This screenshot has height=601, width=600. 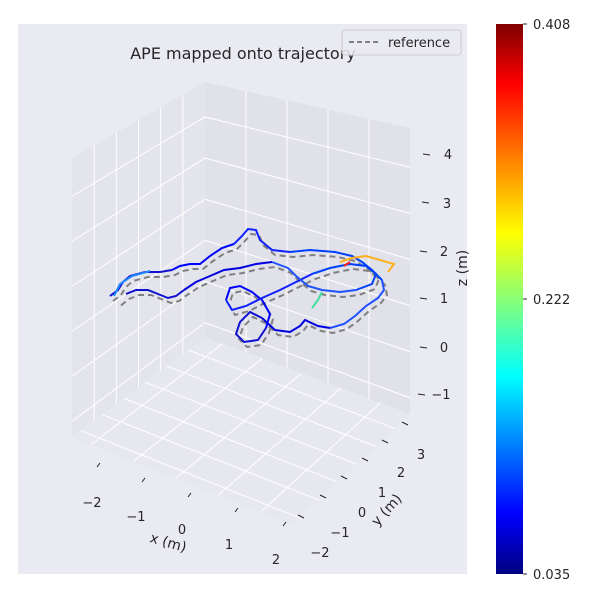 What do you see at coordinates (229, 545) in the screenshot?
I see `x-tick-label: 1` at bounding box center [229, 545].